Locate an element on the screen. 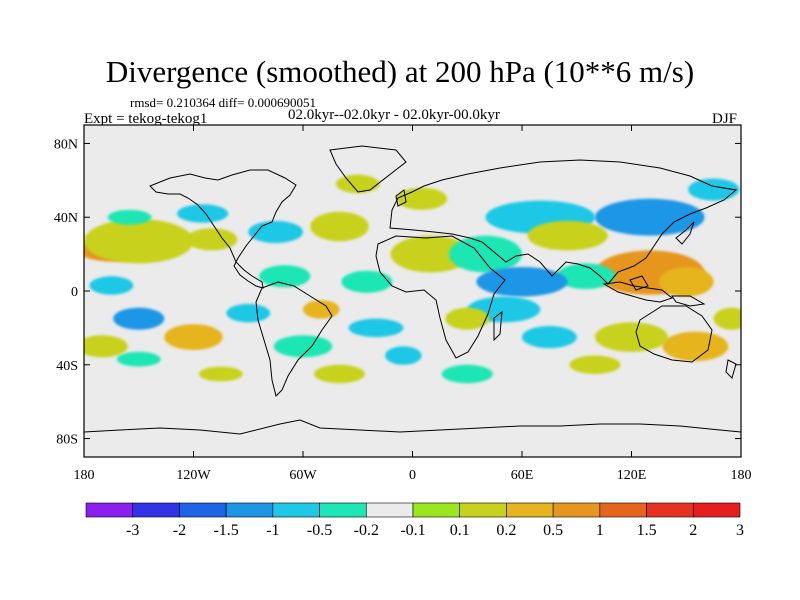  lon-tick-label: 120W is located at coordinates (193, 475).